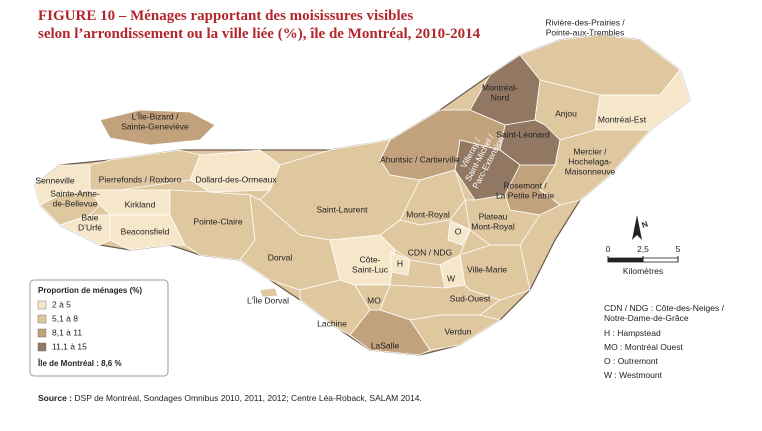 This screenshot has width=762, height=431. Describe the element at coordinates (79, 363) in the screenshot. I see `legend-note: Île de Montréal : 8,6 %` at that location.